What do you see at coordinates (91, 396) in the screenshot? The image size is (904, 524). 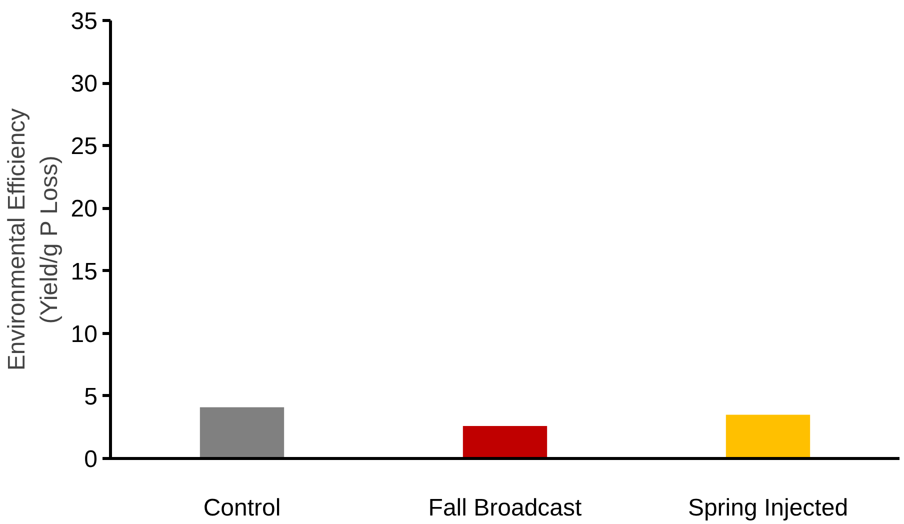 I see `y-tick-label: 5` at bounding box center [91, 396].